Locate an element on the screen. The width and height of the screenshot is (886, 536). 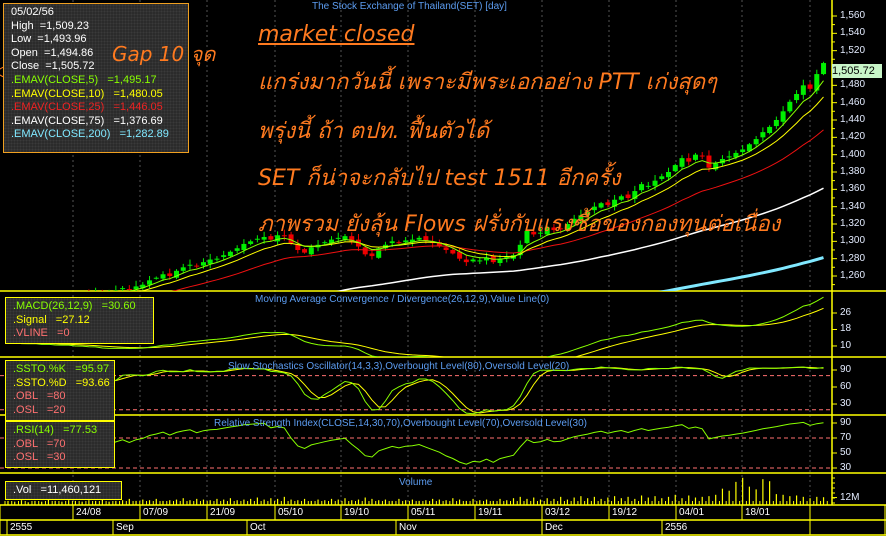
volume-title: Volume is located at coordinates (416, 482).